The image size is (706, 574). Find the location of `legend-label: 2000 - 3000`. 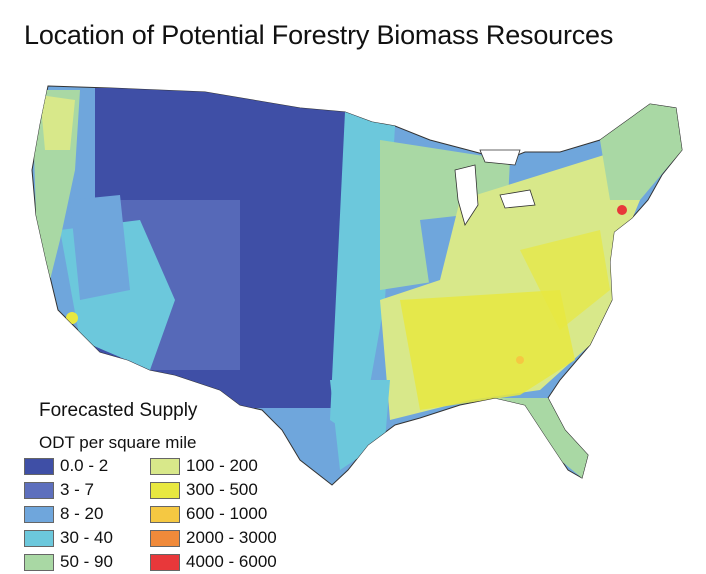

legend-label: 2000 - 3000 is located at coordinates (231, 537).